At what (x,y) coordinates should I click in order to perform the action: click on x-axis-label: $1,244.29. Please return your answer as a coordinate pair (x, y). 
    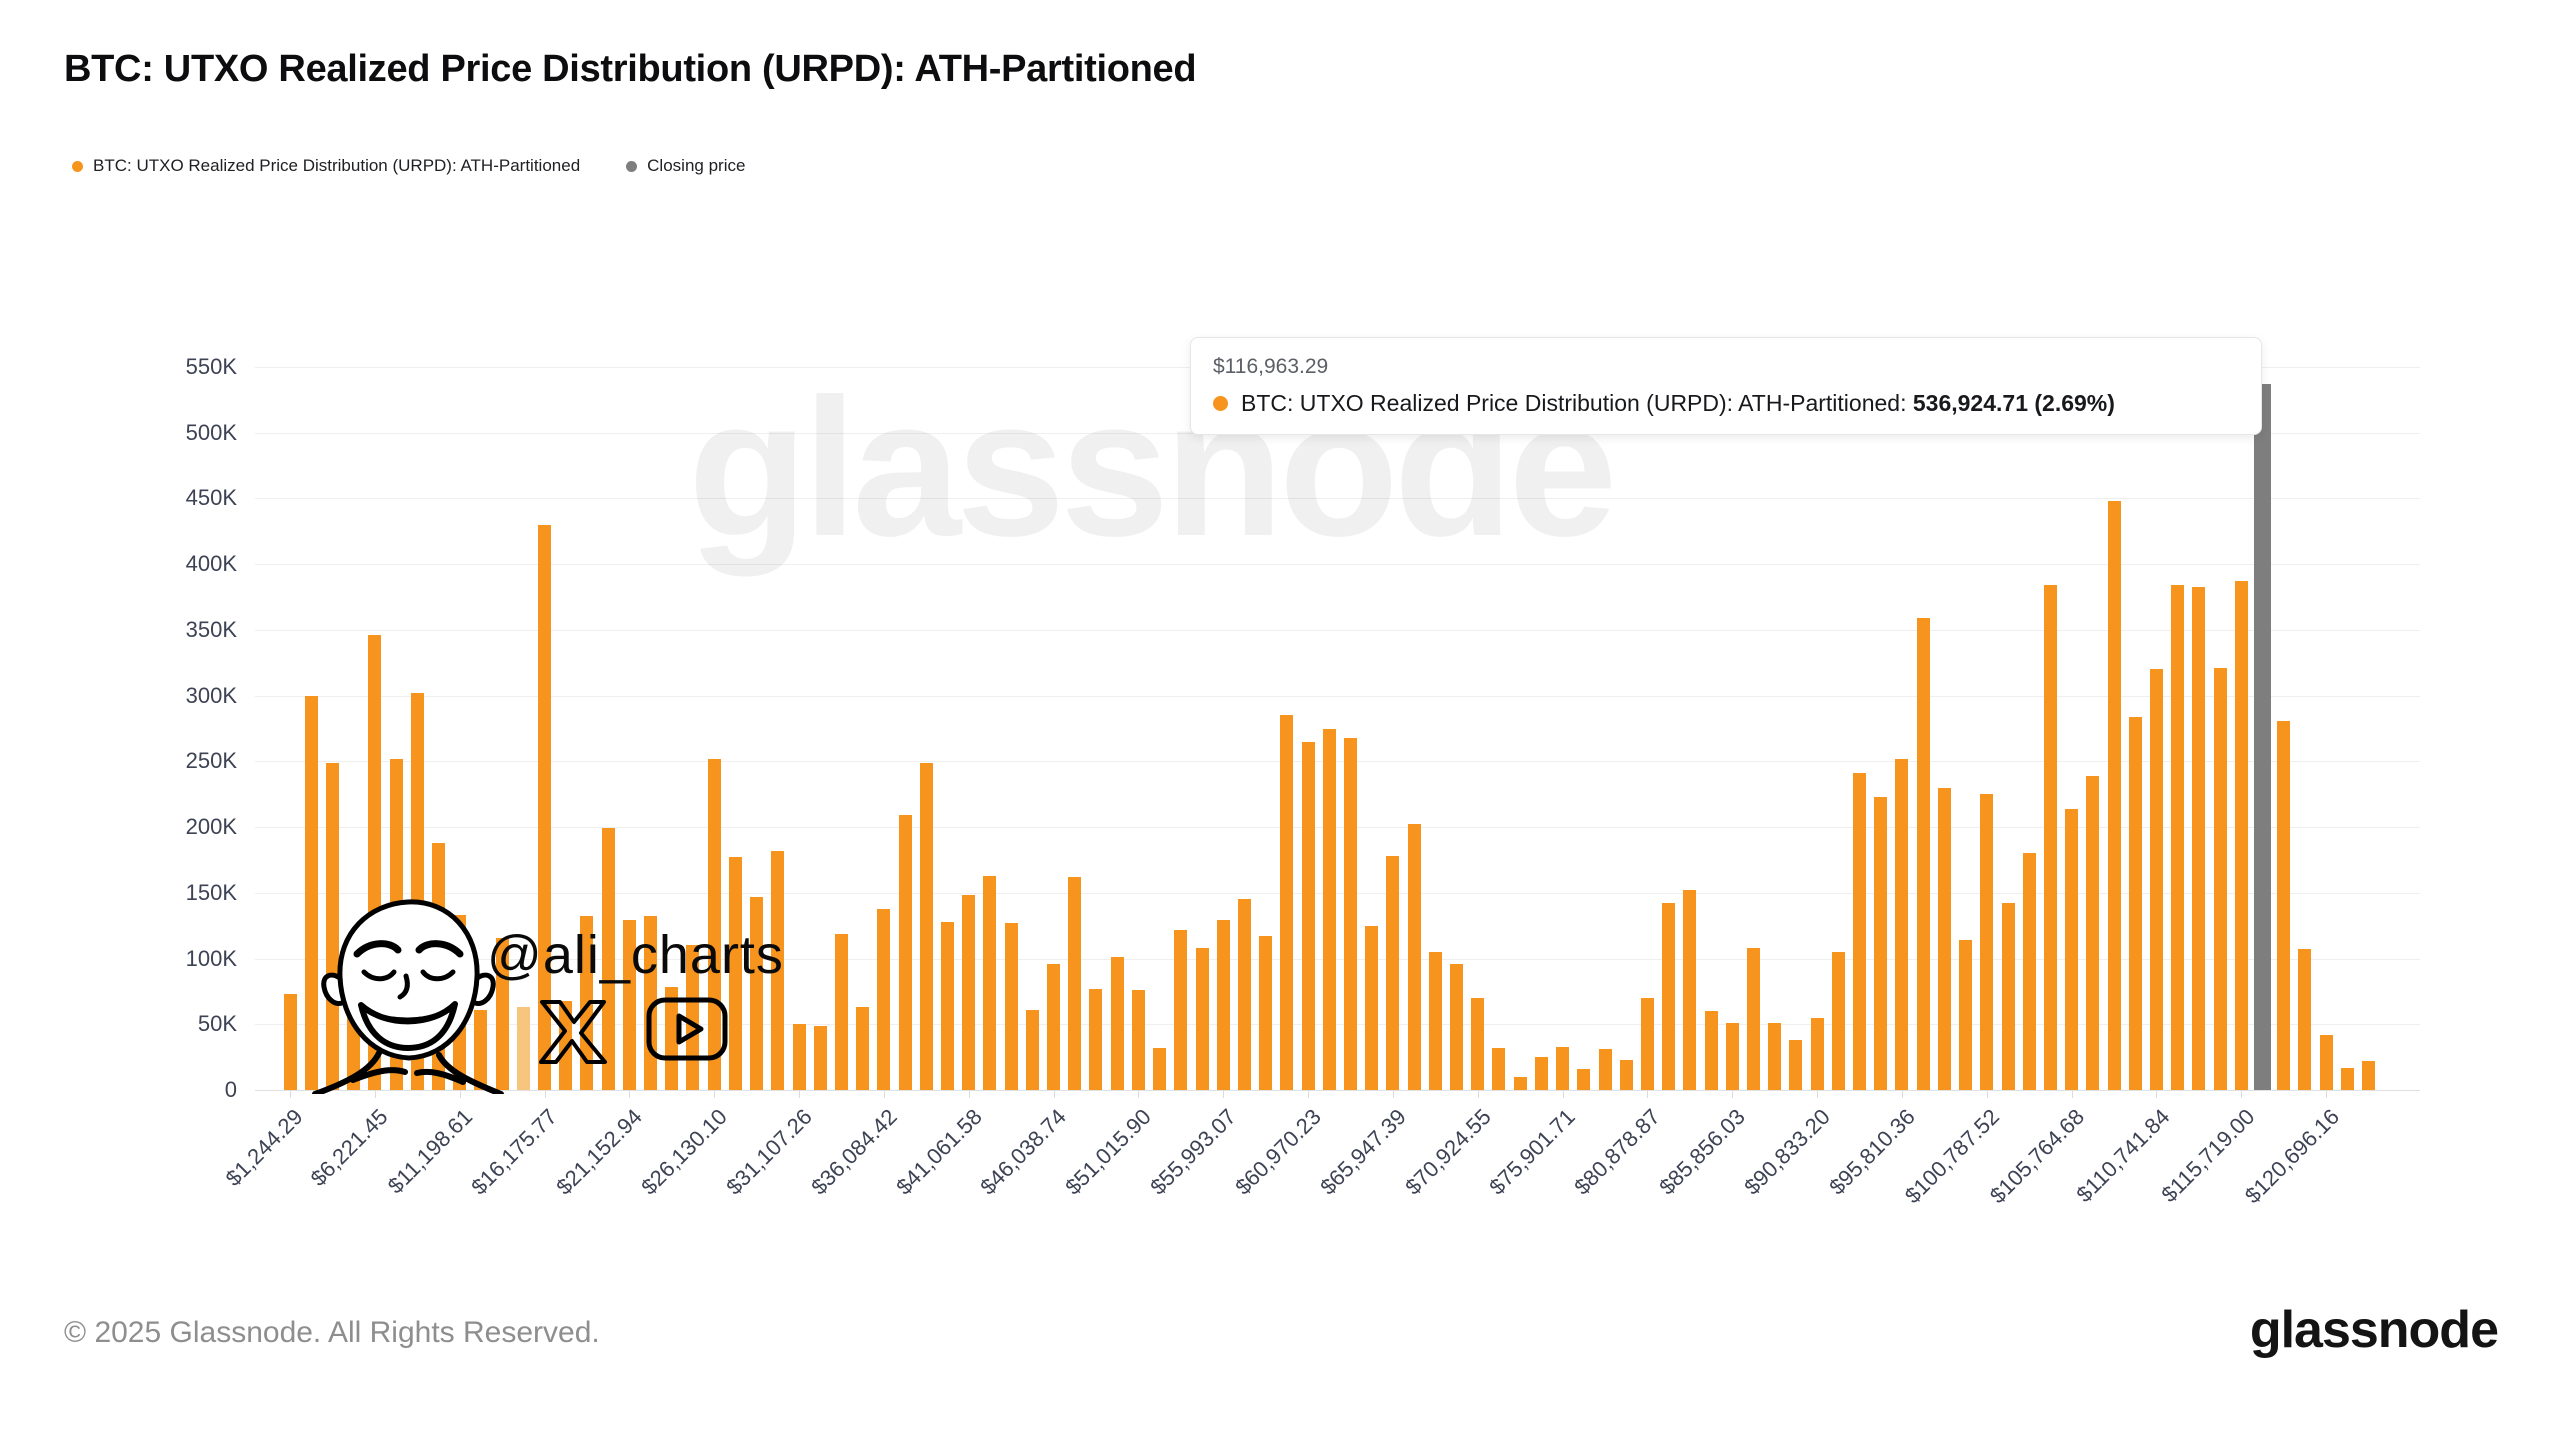
    Looking at the image, I should click on (264, 1147).